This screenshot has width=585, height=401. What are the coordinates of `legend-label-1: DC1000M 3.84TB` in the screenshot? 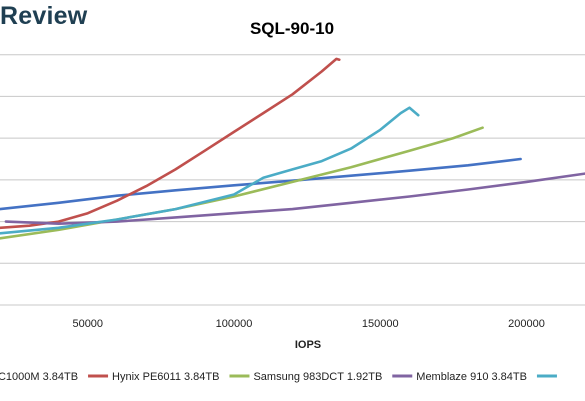 It's located at (39, 377).